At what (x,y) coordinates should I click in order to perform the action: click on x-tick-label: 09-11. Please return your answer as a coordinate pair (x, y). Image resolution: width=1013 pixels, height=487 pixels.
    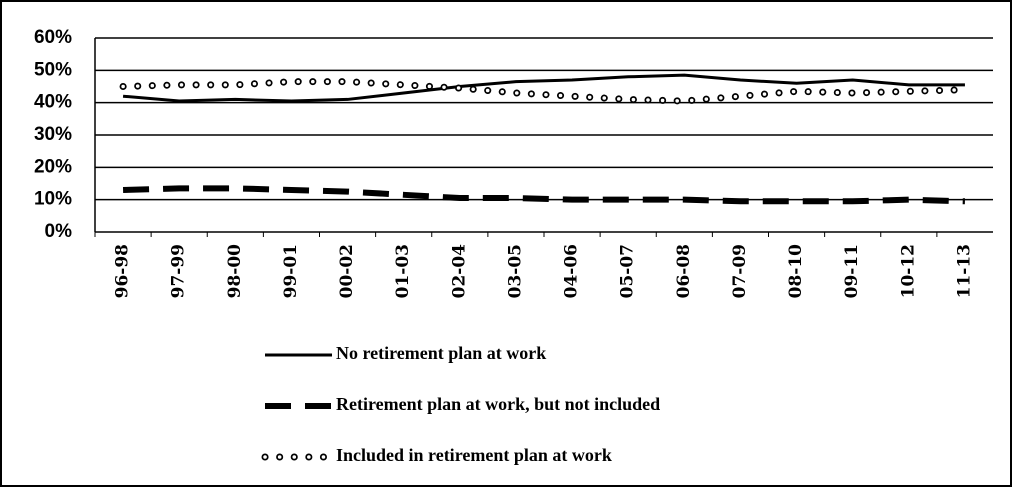
    Looking at the image, I should click on (852, 271).